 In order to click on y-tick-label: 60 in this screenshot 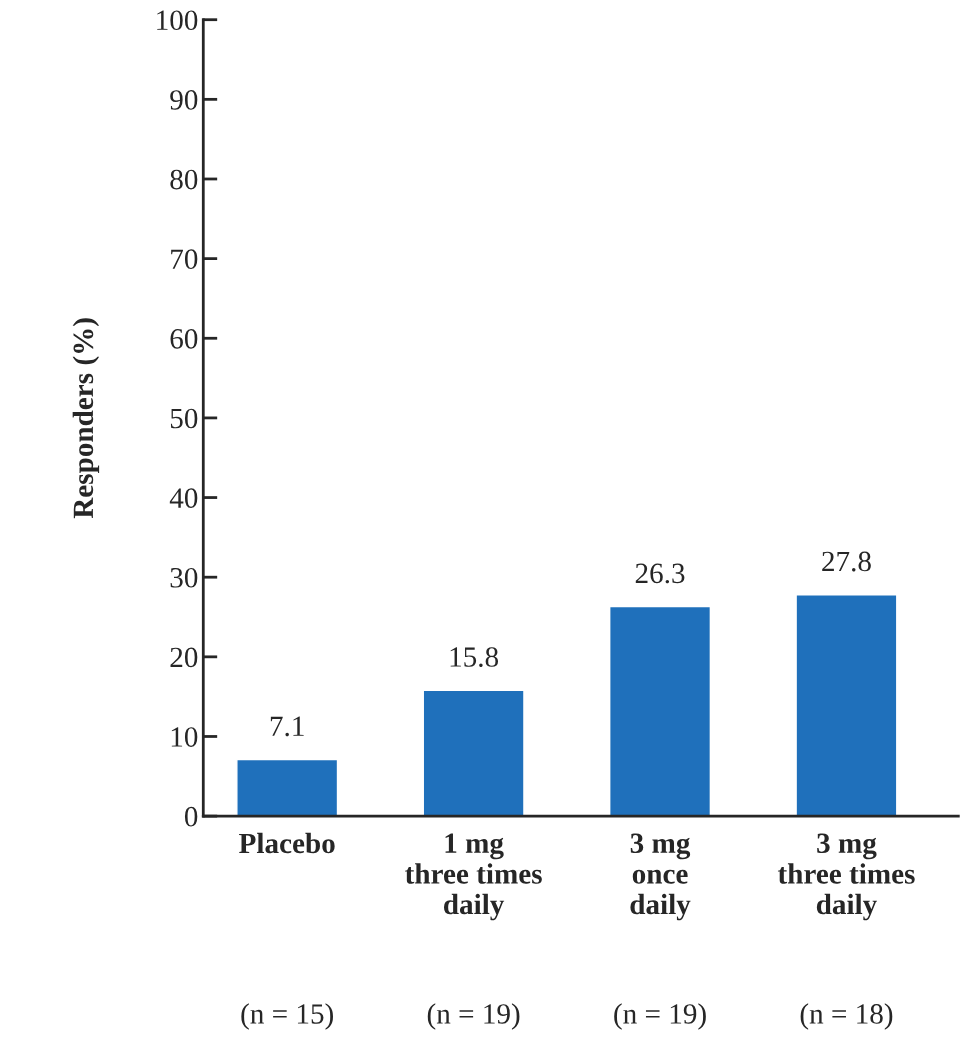, I will do `click(184, 338)`.